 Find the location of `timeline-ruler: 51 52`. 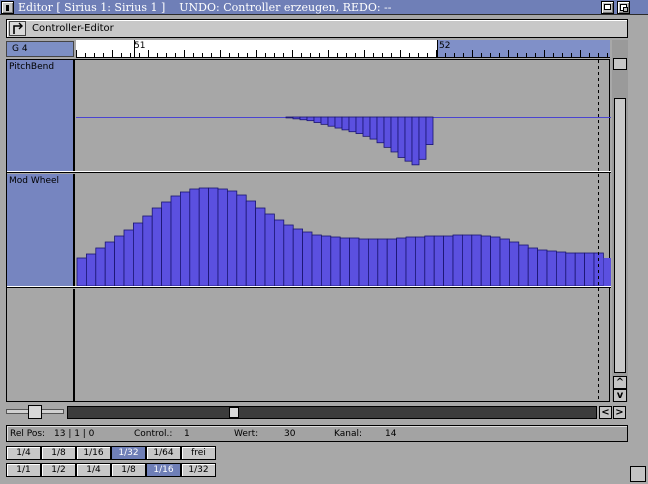

timeline-ruler: 51 52 is located at coordinates (343, 49).